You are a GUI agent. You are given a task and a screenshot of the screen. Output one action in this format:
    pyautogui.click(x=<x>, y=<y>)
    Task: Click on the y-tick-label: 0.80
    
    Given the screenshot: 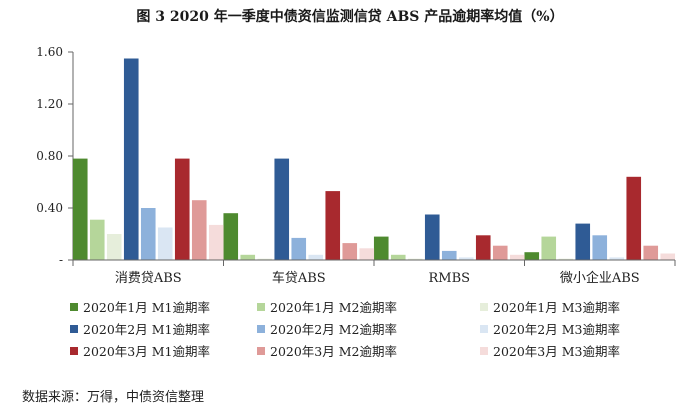 What is the action you would take?
    pyautogui.click(x=49, y=156)
    